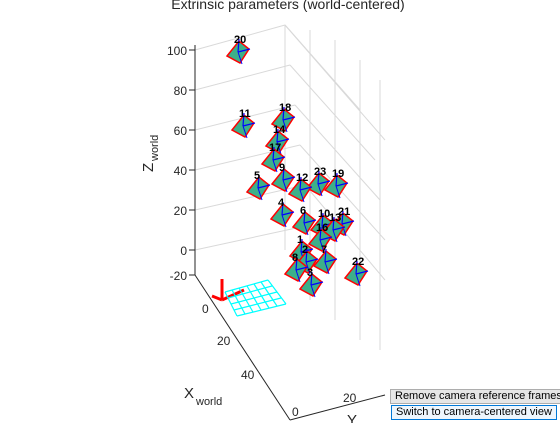 The width and height of the screenshot is (560, 423). I want to click on camera-frame: 3, so click(311, 282).